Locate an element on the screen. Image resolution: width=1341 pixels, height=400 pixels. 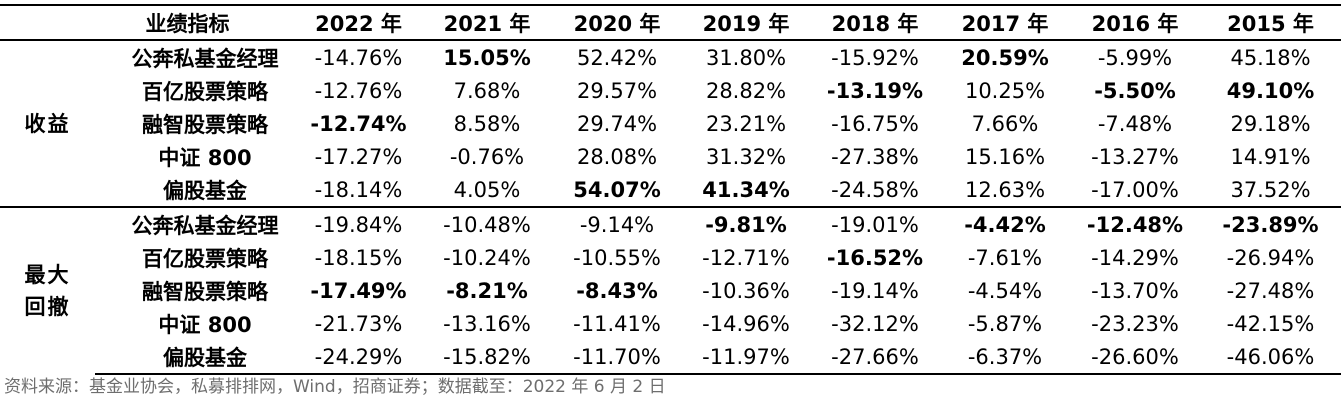
value-cell: -5.87% is located at coordinates (1005, 323).